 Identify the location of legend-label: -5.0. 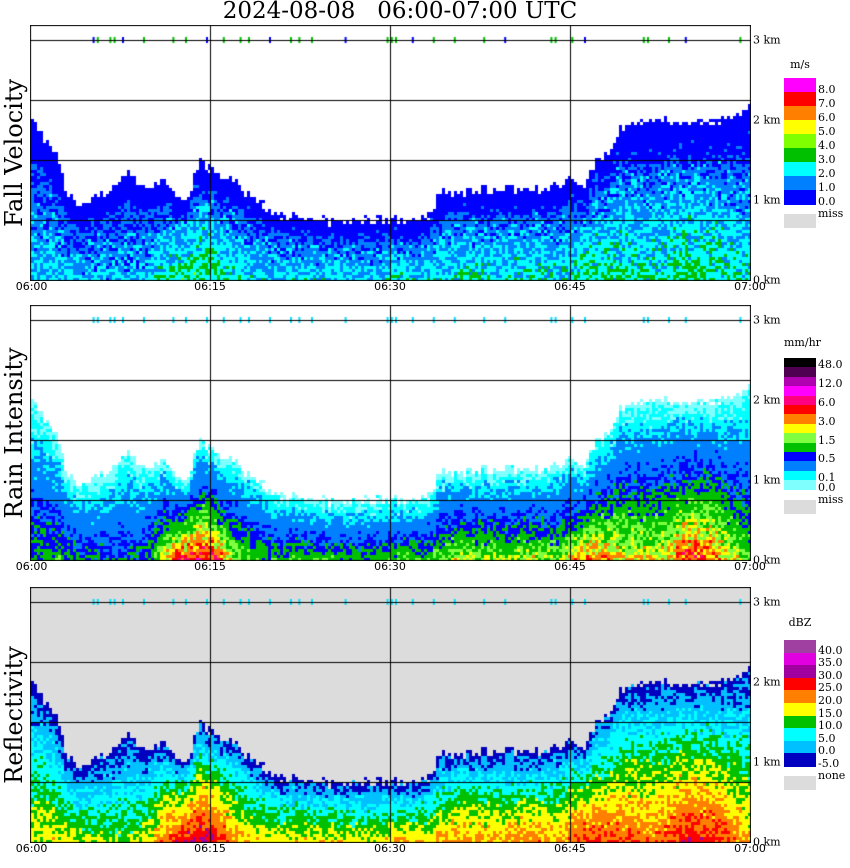
(829, 763).